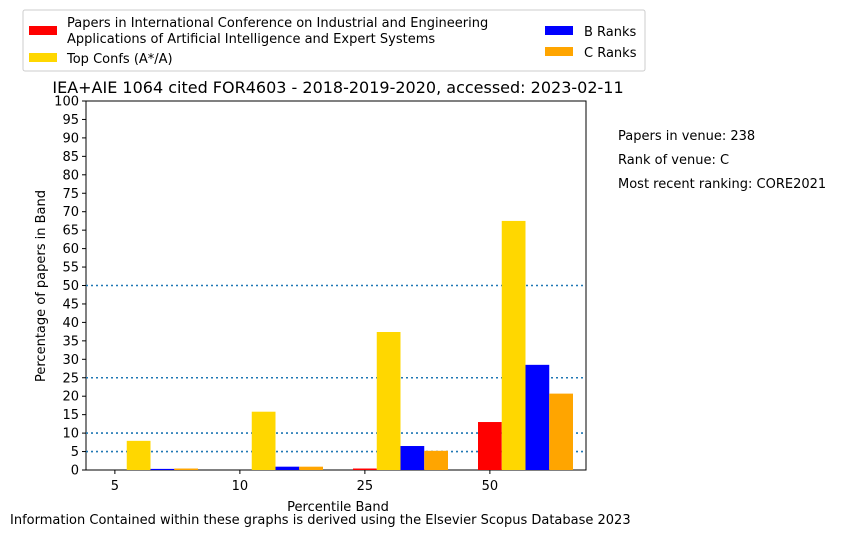 The image size is (850, 536). What do you see at coordinates (70, 397) in the screenshot?
I see `y-tick-label: 20` at bounding box center [70, 397].